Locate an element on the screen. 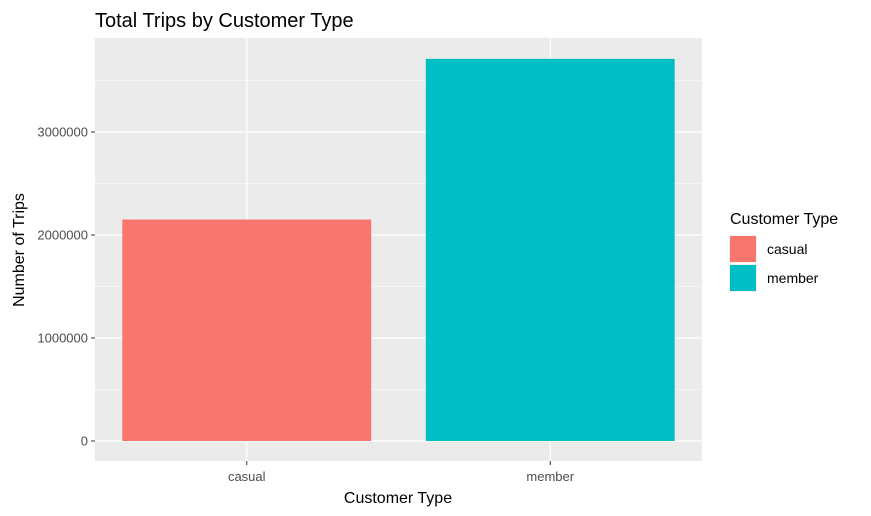 The image size is (871, 516). legend-title: Customer Type is located at coordinates (784, 219).